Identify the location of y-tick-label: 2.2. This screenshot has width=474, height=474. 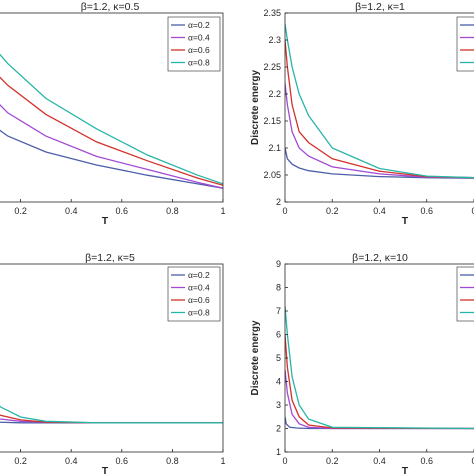
(274, 94).